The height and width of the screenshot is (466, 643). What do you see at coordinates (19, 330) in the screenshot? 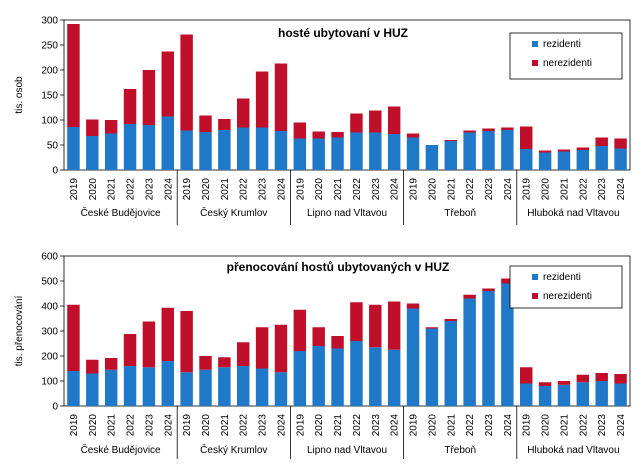
I see `y-axis-label: tis. přenocování` at bounding box center [19, 330].